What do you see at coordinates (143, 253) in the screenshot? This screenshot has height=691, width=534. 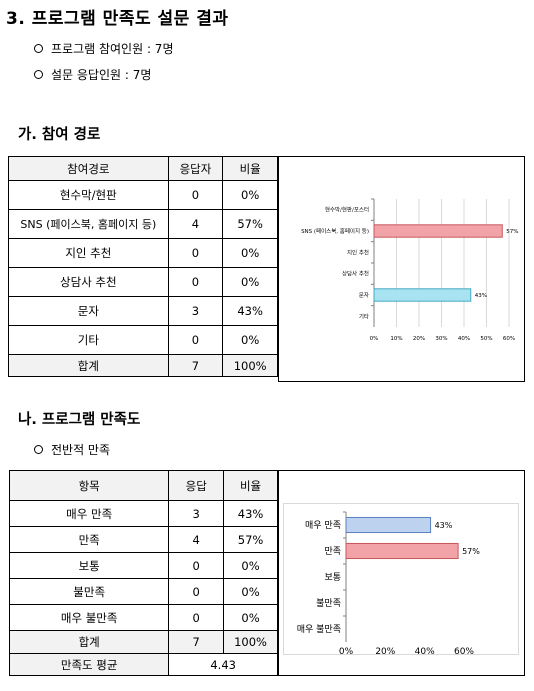 I see `table-row: 지인 추천 0 0%` at bounding box center [143, 253].